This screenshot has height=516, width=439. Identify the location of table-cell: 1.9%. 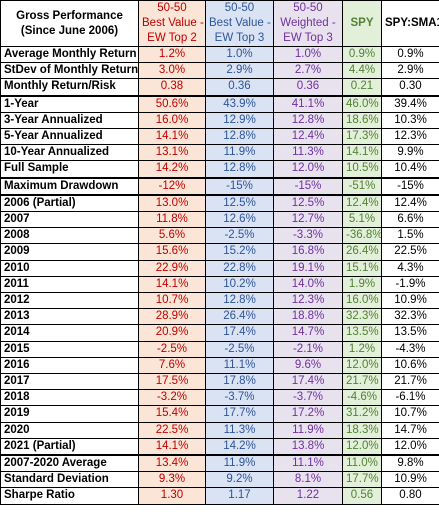
(362, 284).